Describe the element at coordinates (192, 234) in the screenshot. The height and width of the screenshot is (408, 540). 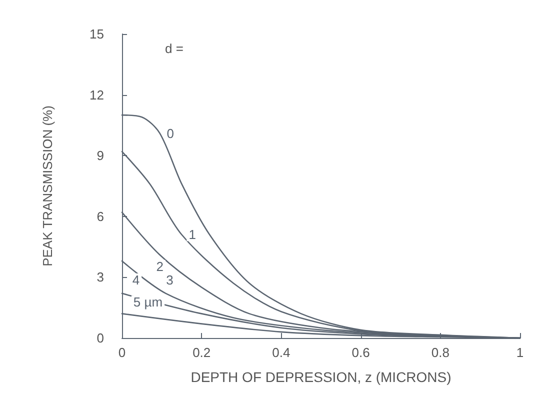
I see `series-label: 1` at that location.